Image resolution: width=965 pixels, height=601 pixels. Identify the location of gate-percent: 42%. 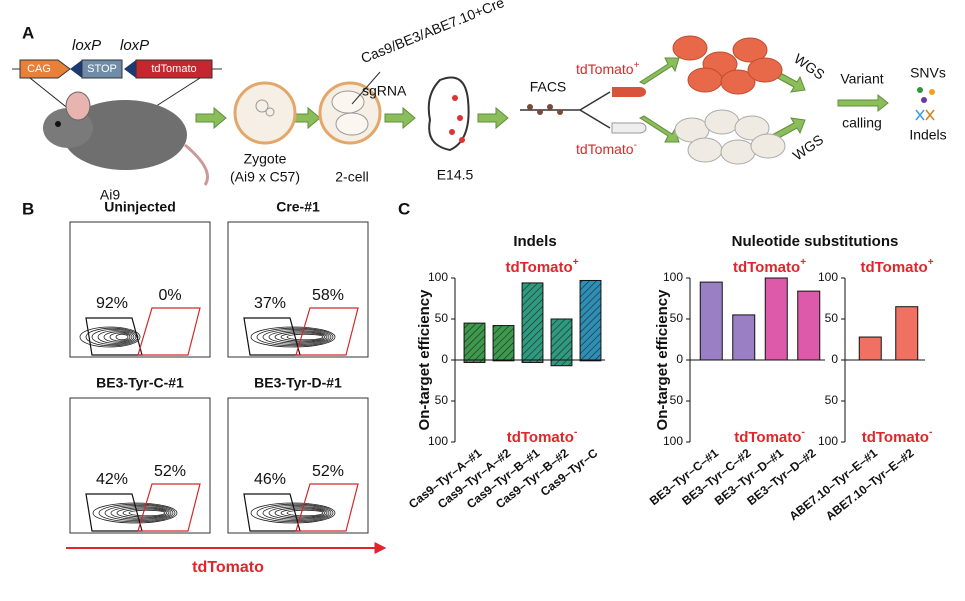
(112, 479).